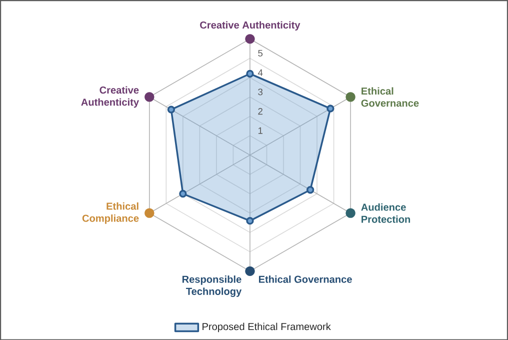 The height and width of the screenshot is (340, 508). What do you see at coordinates (390, 97) in the screenshot?
I see `spoke-label: Ethical Governance` at bounding box center [390, 97].